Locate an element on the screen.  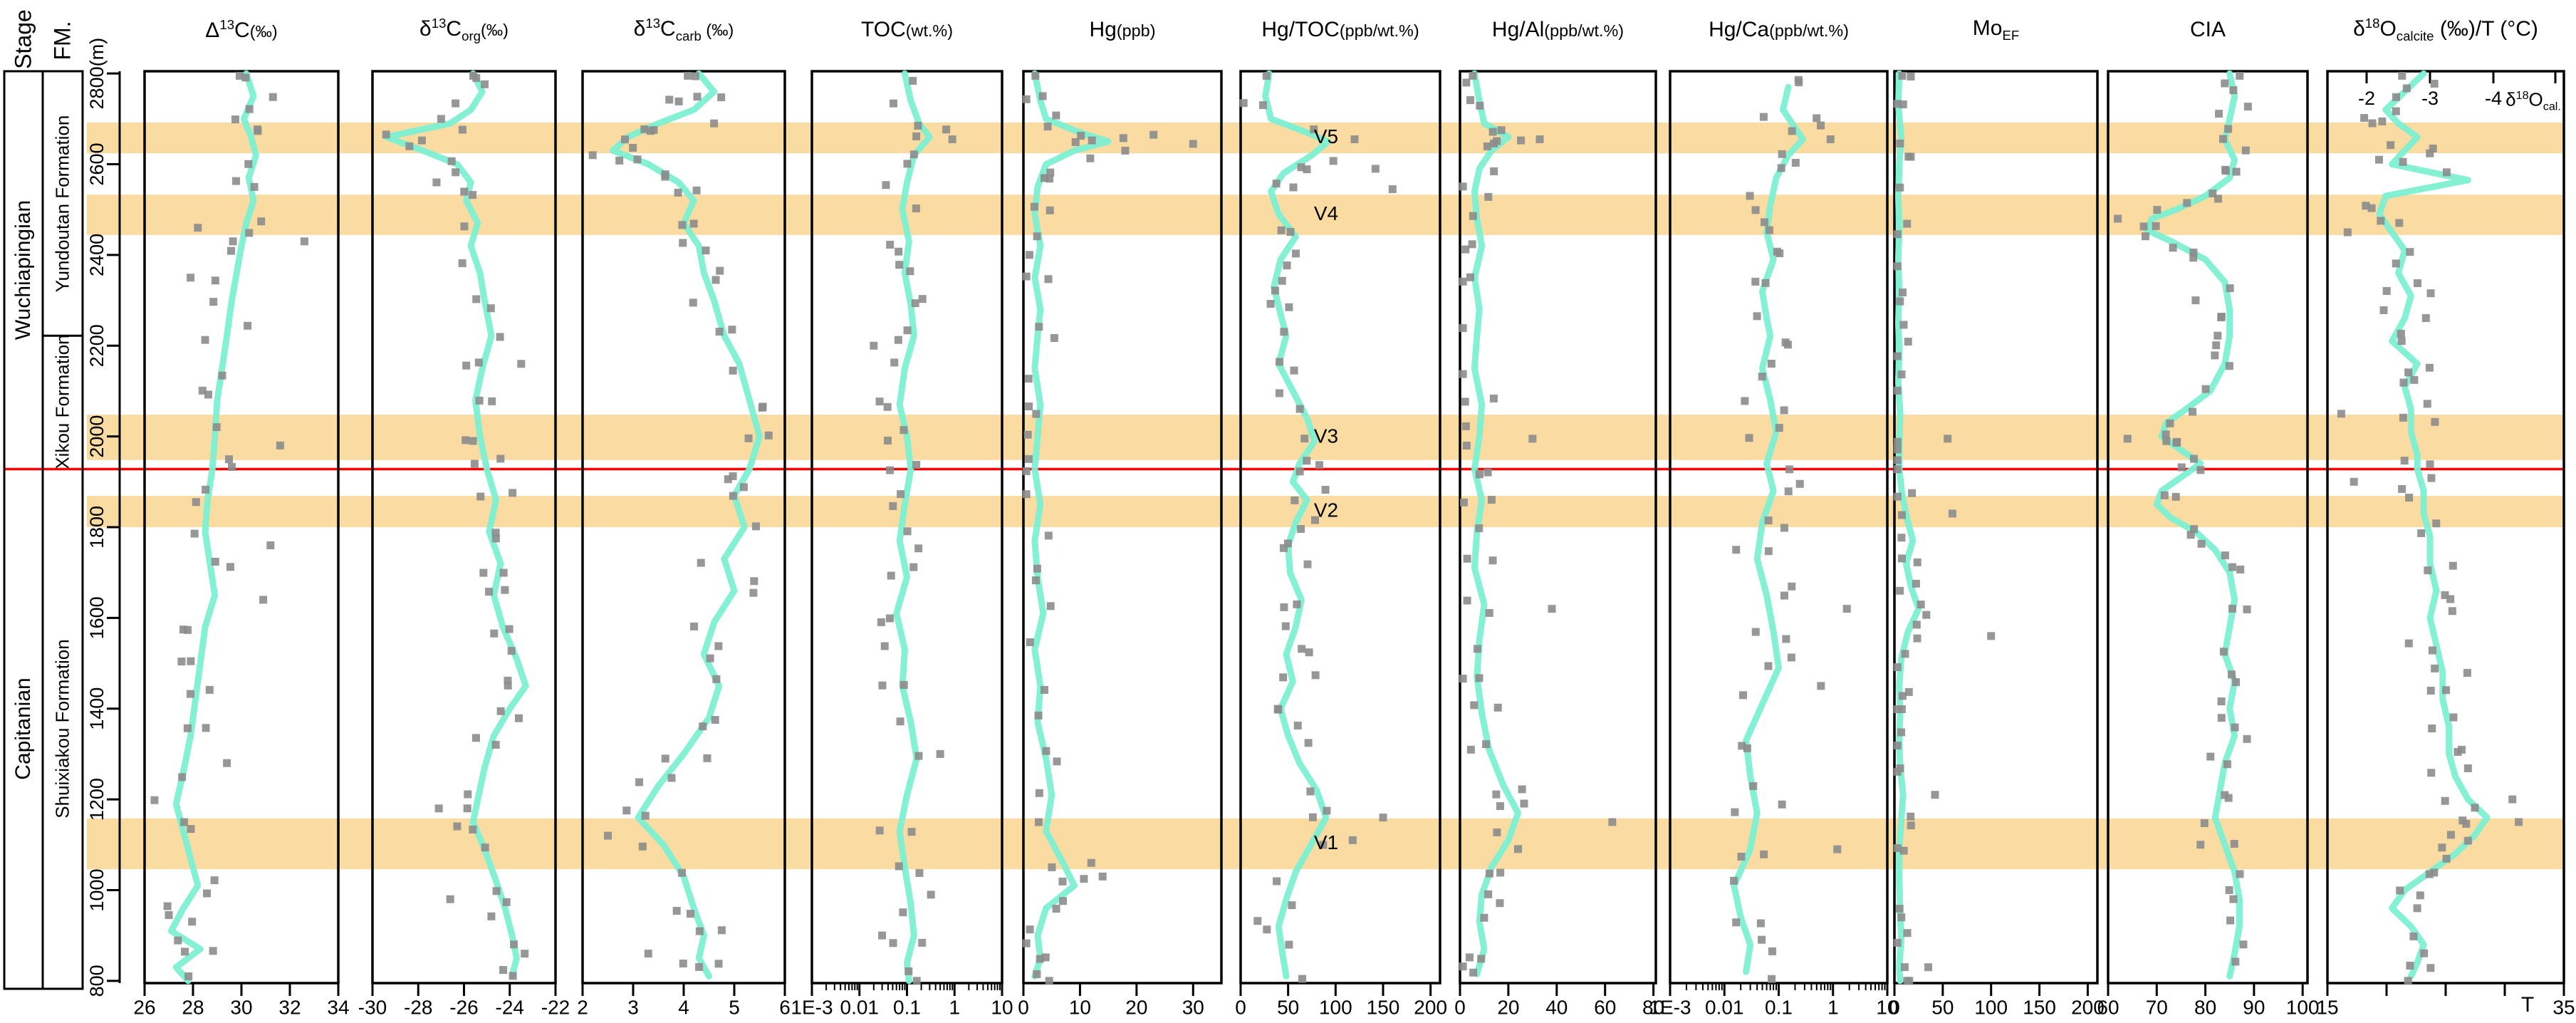
axis-tick-label: 100 is located at coordinates (1335, 1007).